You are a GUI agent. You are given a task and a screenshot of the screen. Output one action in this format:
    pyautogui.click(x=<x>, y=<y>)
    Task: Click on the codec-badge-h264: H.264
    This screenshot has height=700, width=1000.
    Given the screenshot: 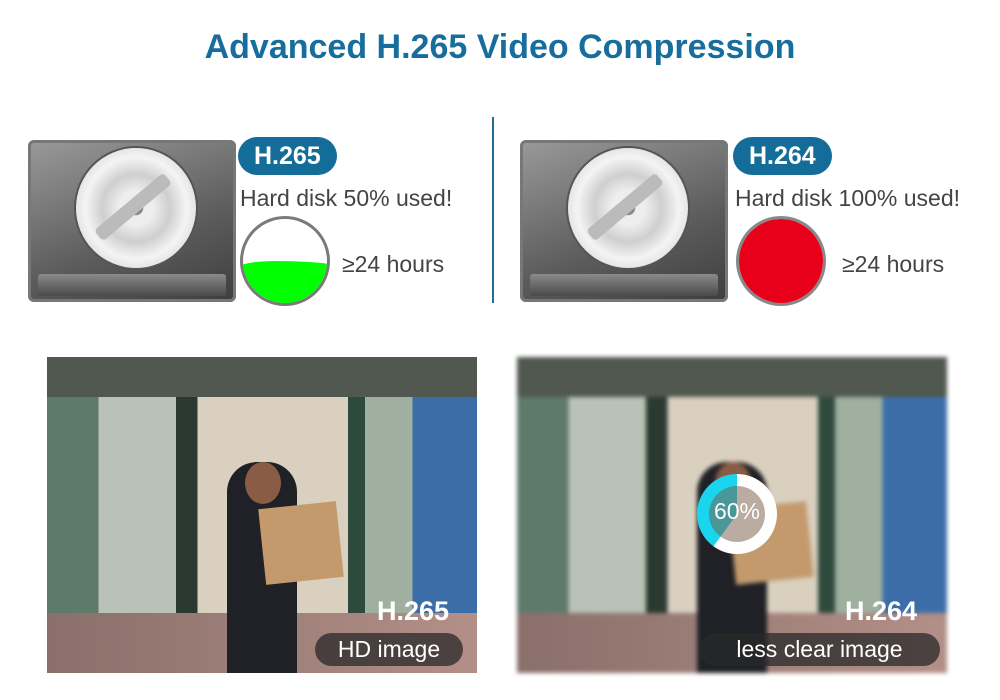 What is the action you would take?
    pyautogui.click(x=782, y=156)
    